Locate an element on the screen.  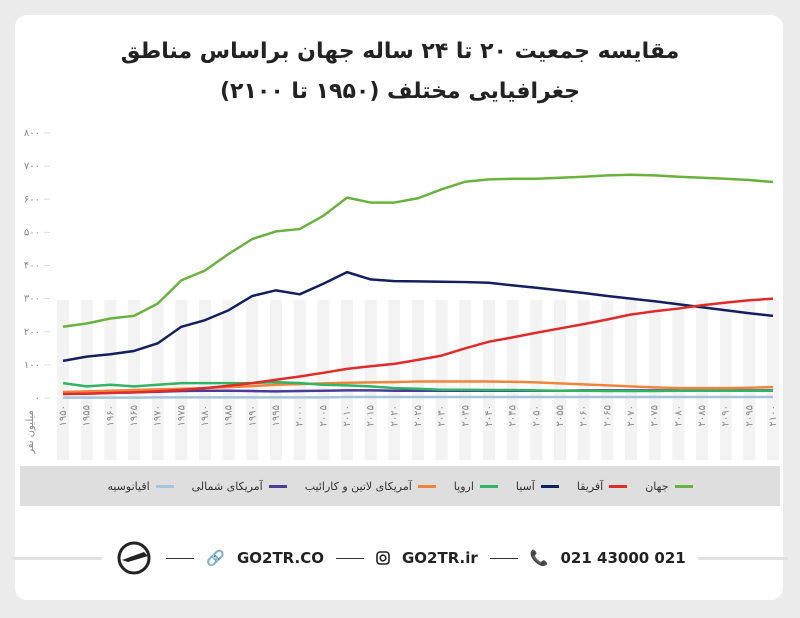
legend-item: اروپا is located at coordinates (476, 486).